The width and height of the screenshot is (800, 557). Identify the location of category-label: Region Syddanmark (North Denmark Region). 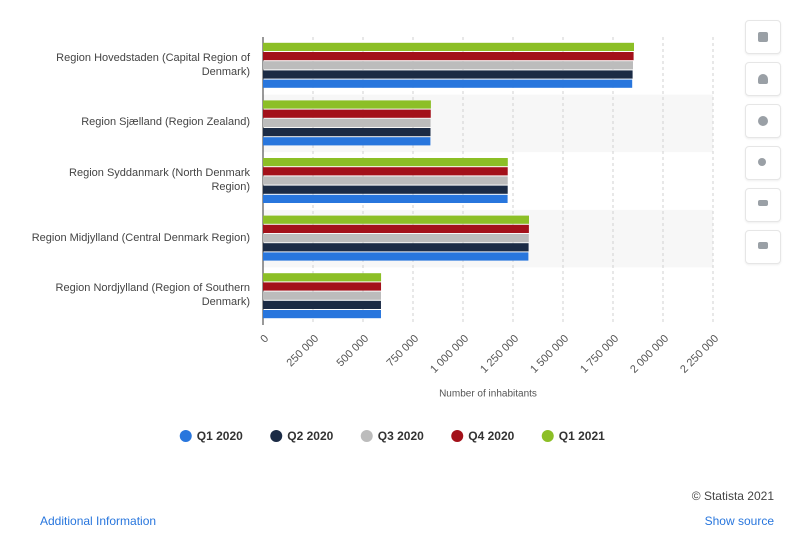
(159, 180).